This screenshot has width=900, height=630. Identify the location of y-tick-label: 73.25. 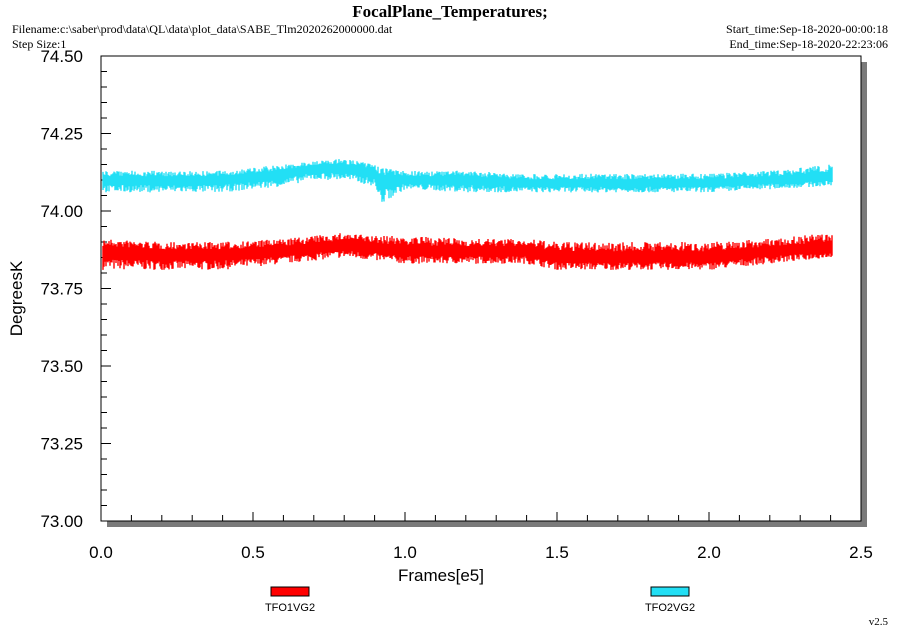
(61, 444).